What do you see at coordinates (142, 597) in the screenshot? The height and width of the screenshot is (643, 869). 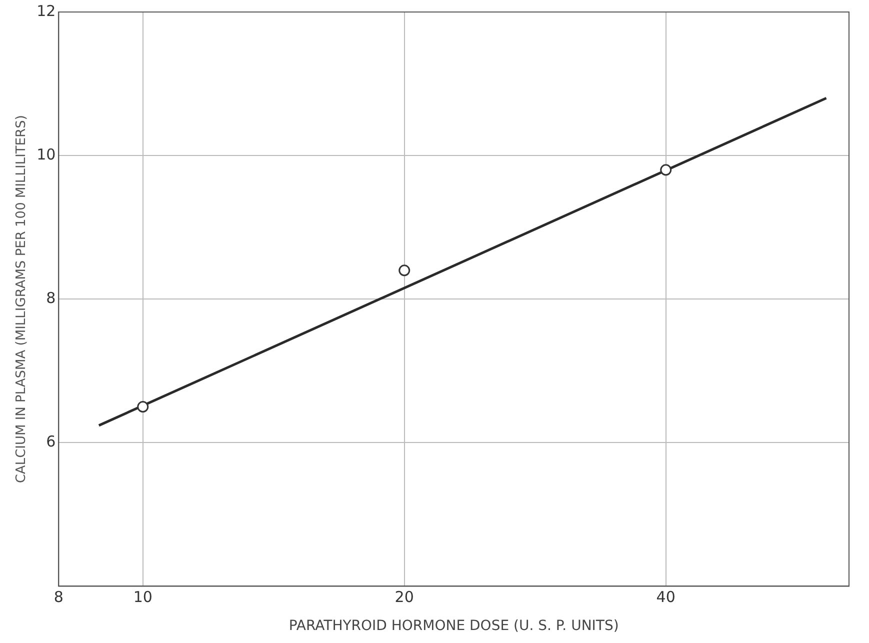 I see `x-tick-label: 10` at bounding box center [142, 597].